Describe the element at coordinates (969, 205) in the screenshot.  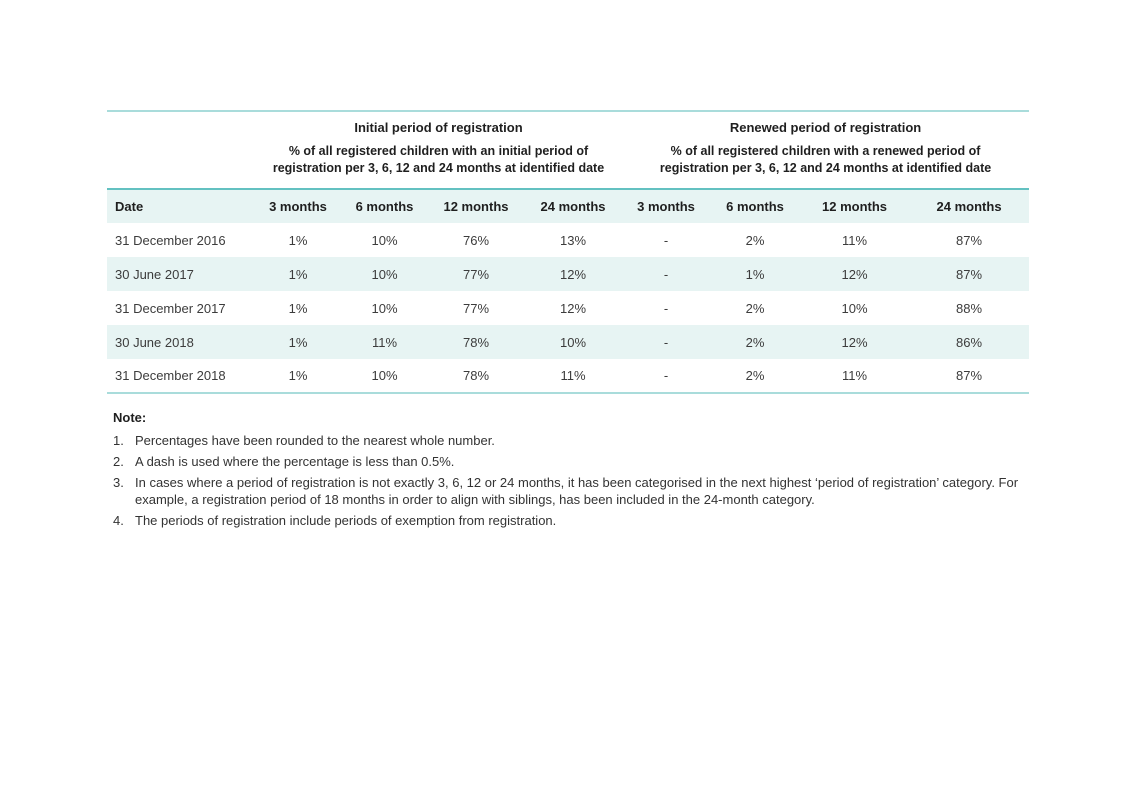
I see `column-header-renewed-24-months: 24 months` at that location.